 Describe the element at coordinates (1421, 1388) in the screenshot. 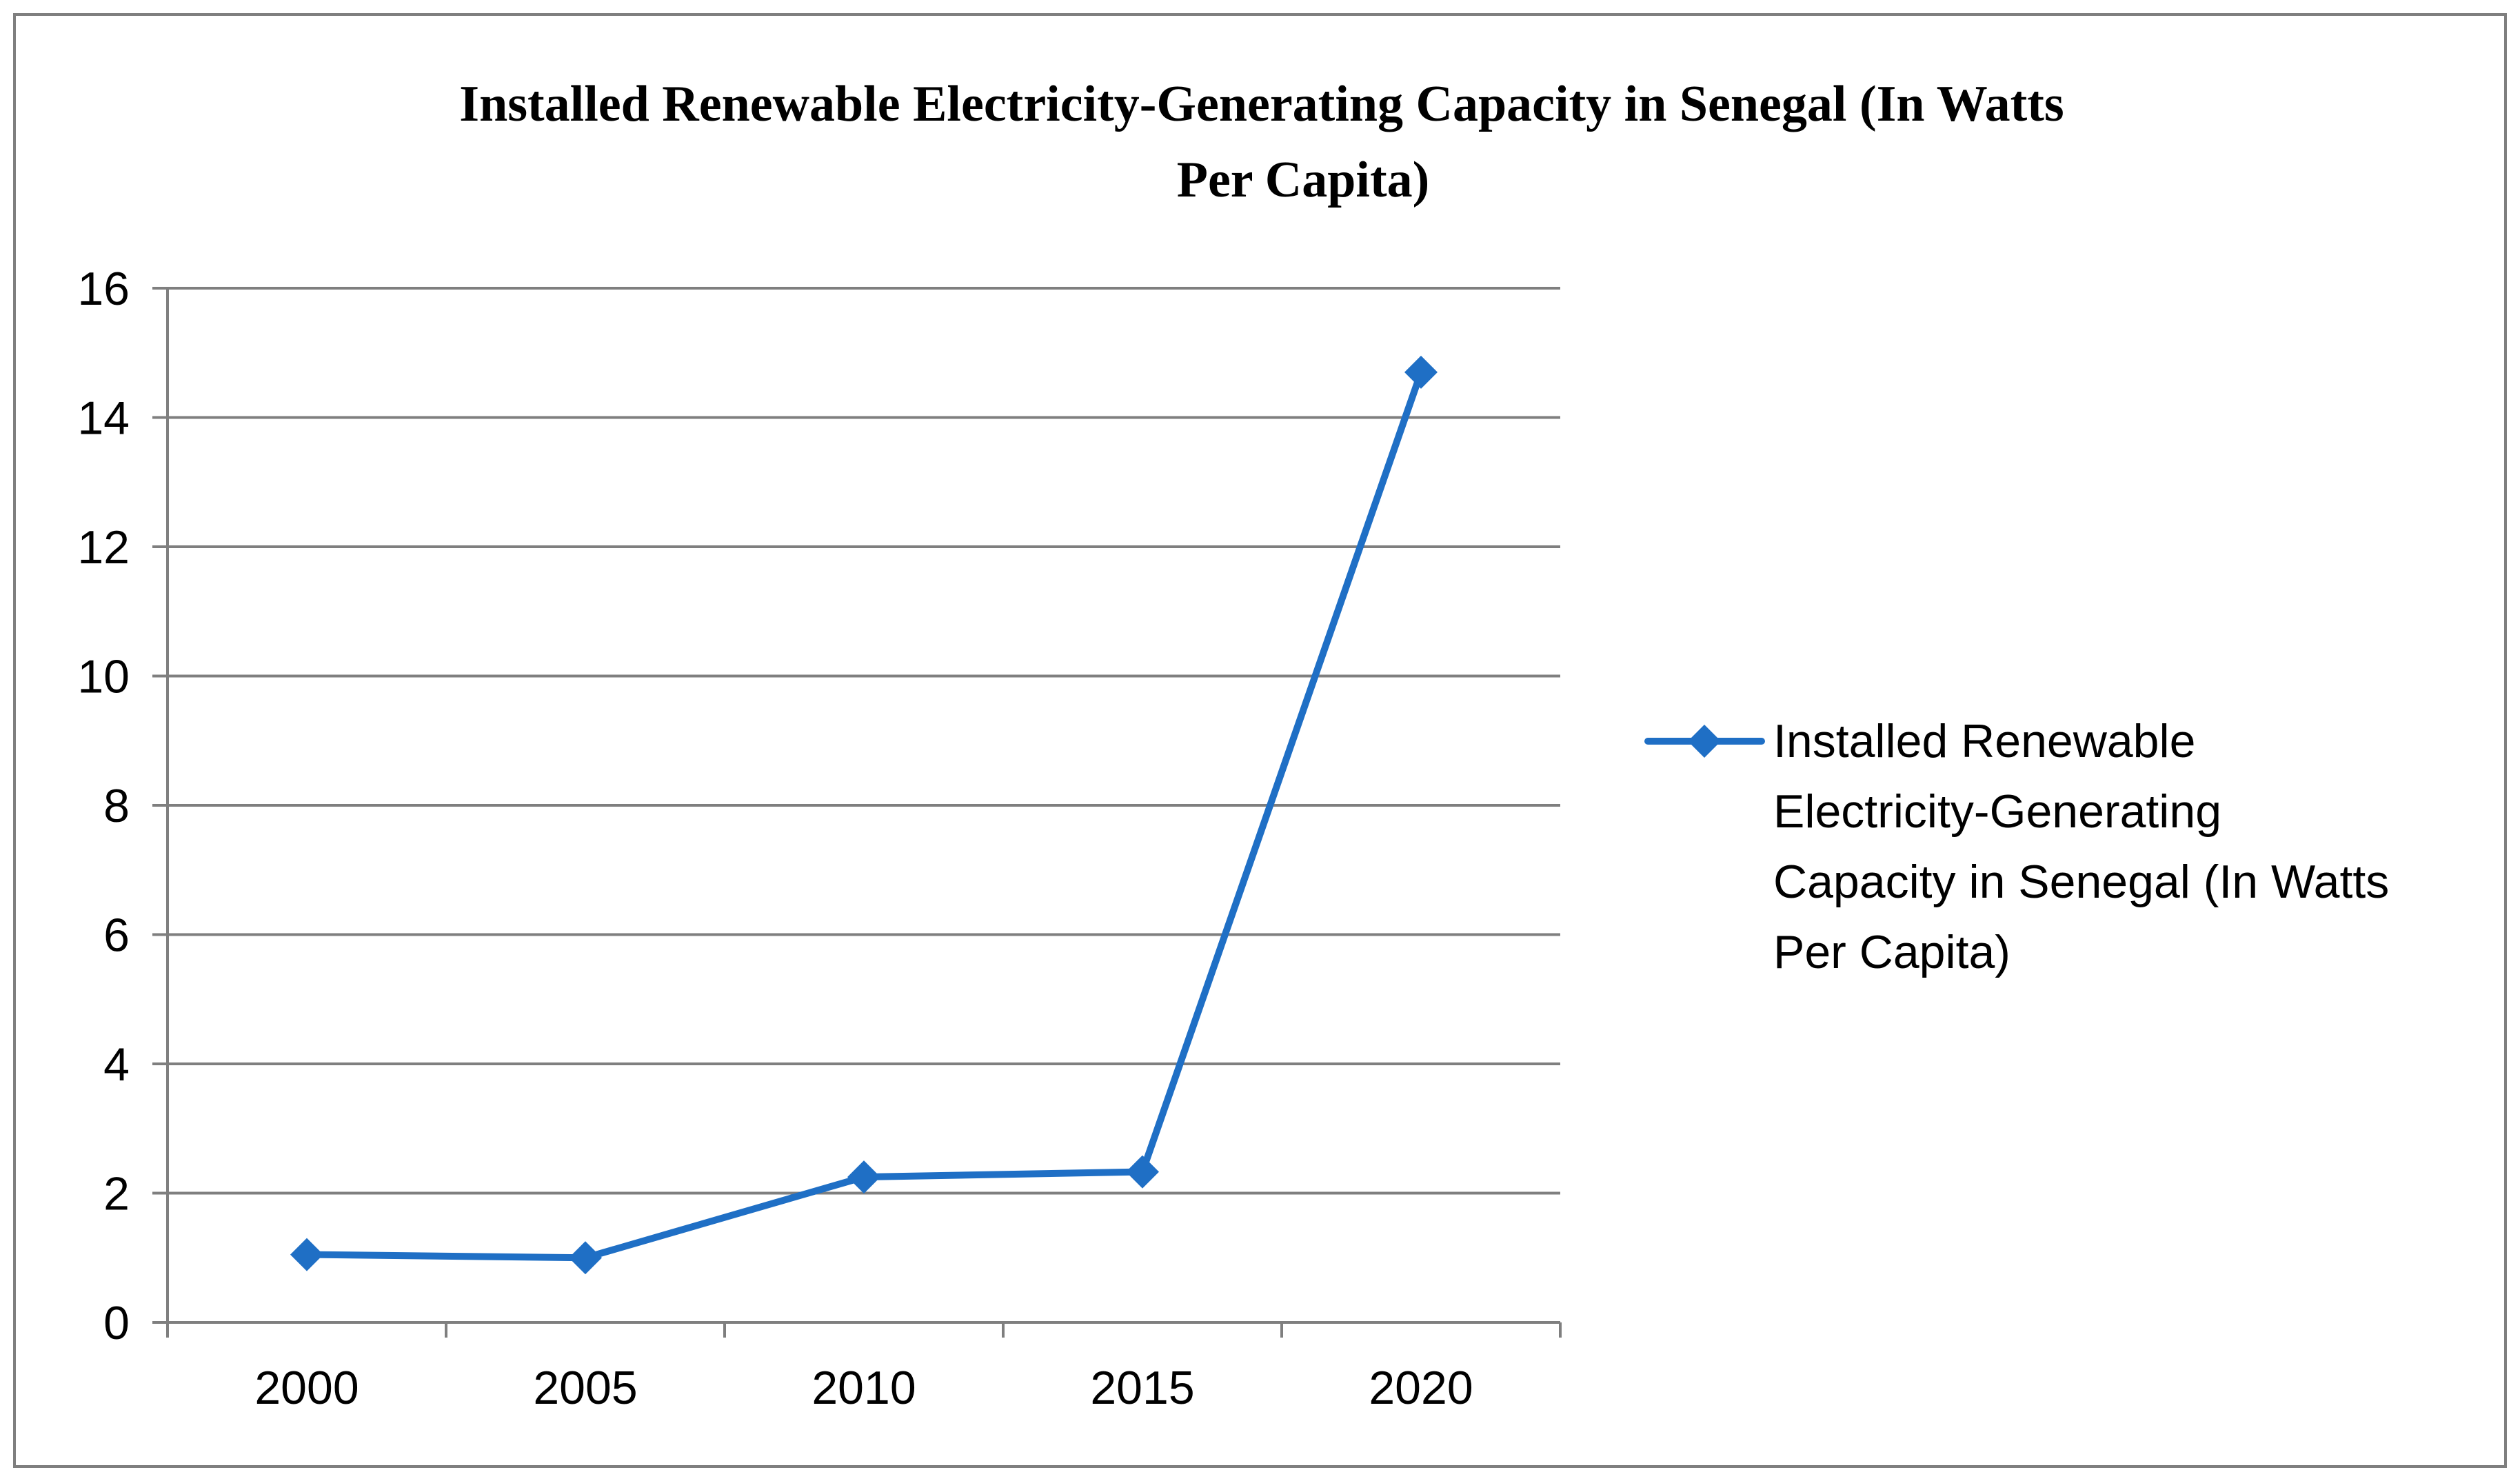

I see `x-tick-label: 2020` at that location.